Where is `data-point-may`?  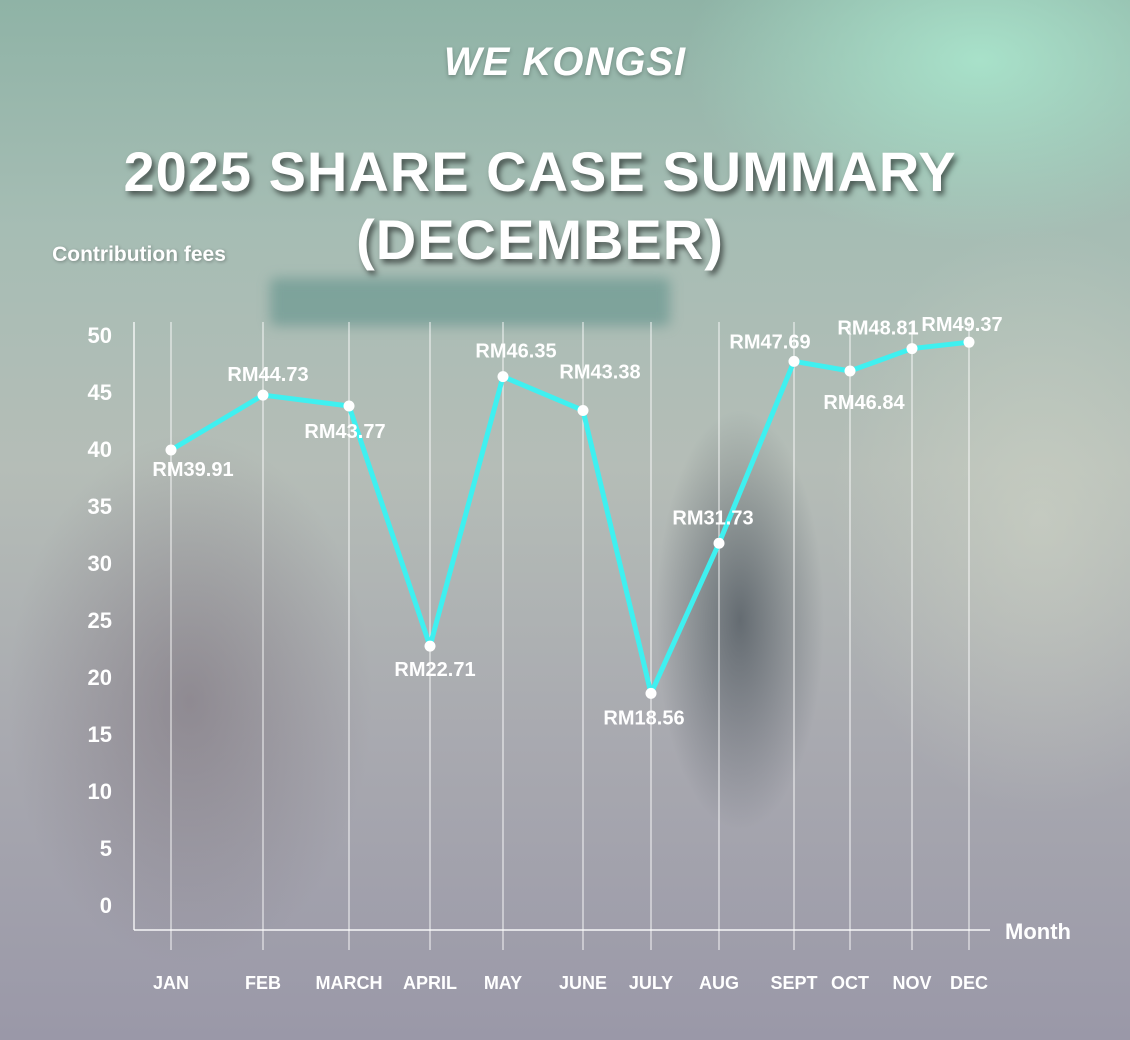
data-point-may is located at coordinates (503, 377).